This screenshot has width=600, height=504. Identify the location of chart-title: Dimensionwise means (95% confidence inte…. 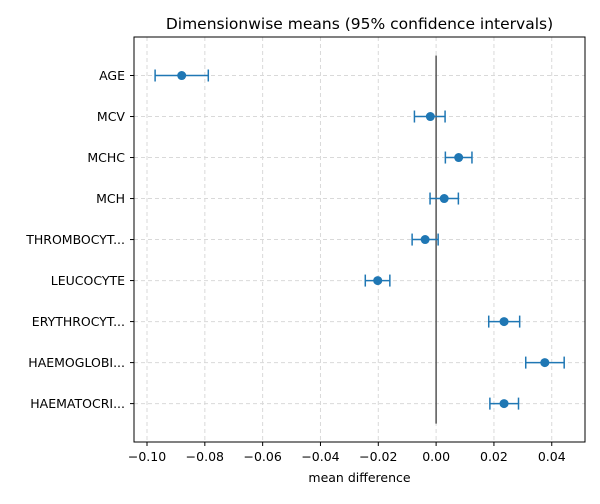
(359, 24).